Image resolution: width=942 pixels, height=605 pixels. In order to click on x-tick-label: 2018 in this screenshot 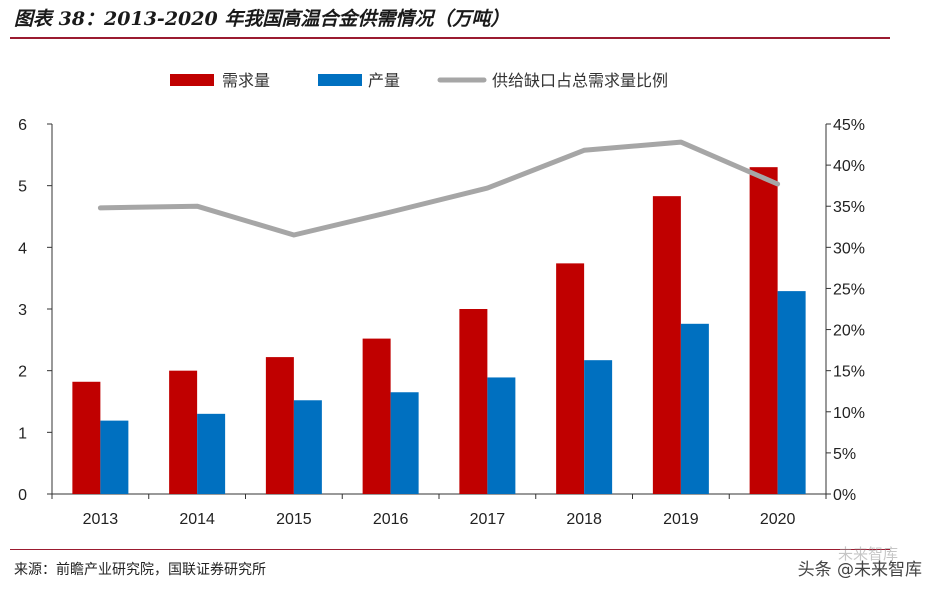, I will do `click(584, 519)`.